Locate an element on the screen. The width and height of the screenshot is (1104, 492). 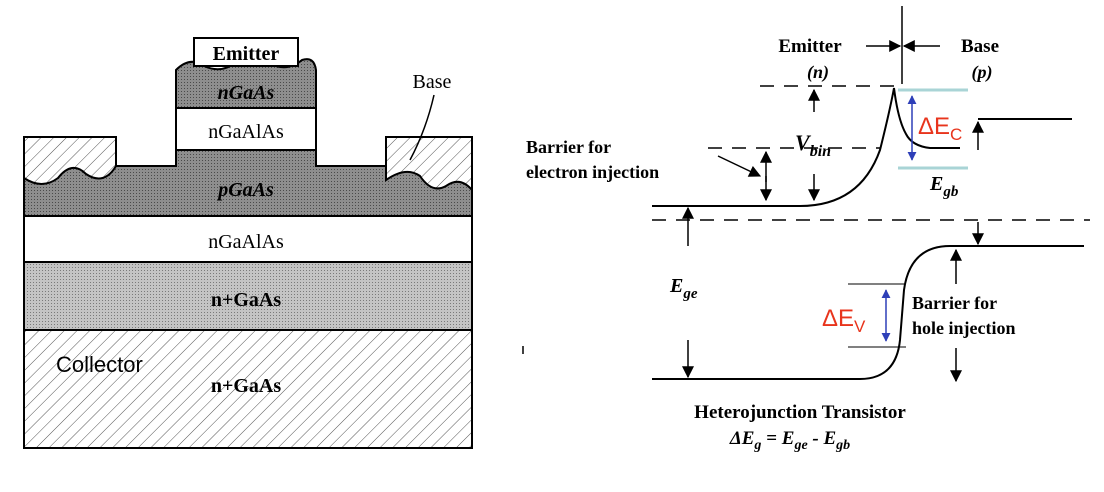
base-label: Base is located at coordinates (432, 82).